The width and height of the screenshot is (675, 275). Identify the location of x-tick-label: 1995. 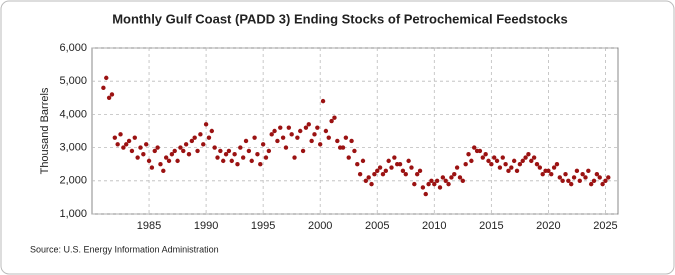
(263, 226).